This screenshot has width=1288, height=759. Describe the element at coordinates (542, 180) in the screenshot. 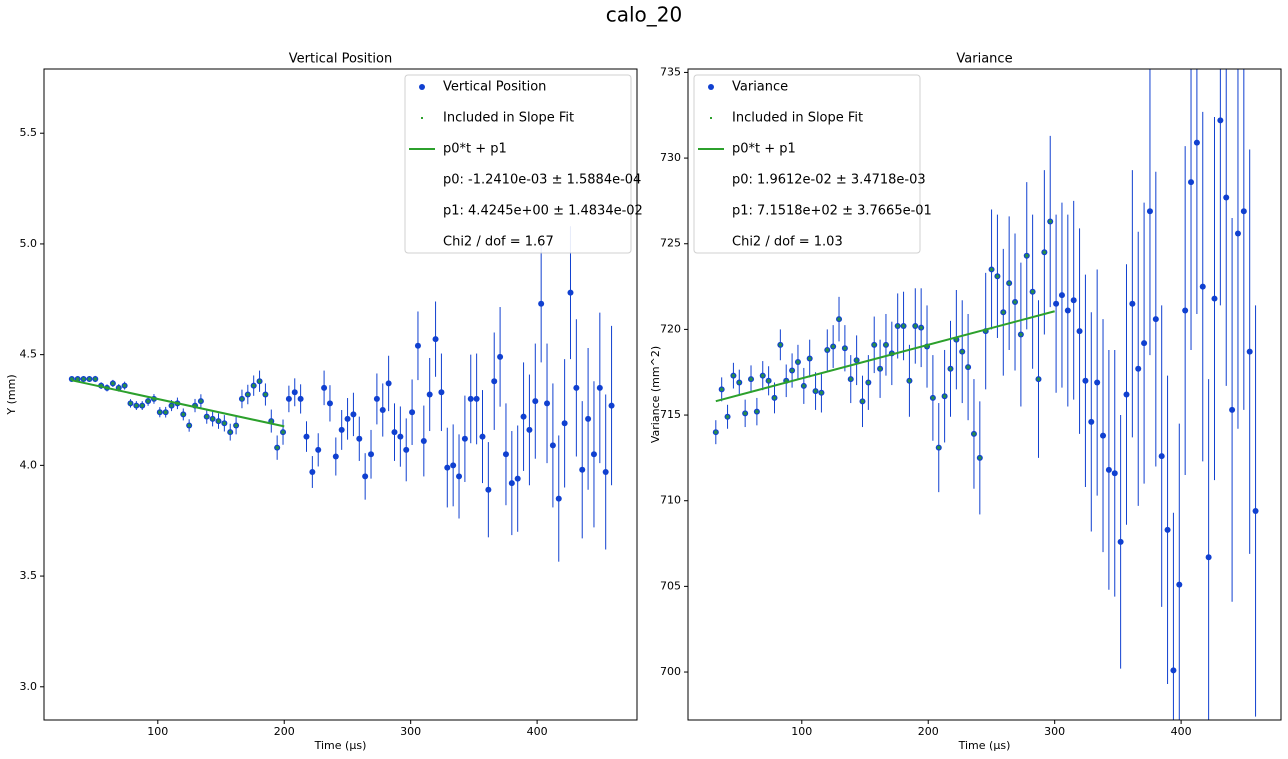

I see `legend-text: p0: -1.2410e-03 ± 1.5884e-04` at that location.